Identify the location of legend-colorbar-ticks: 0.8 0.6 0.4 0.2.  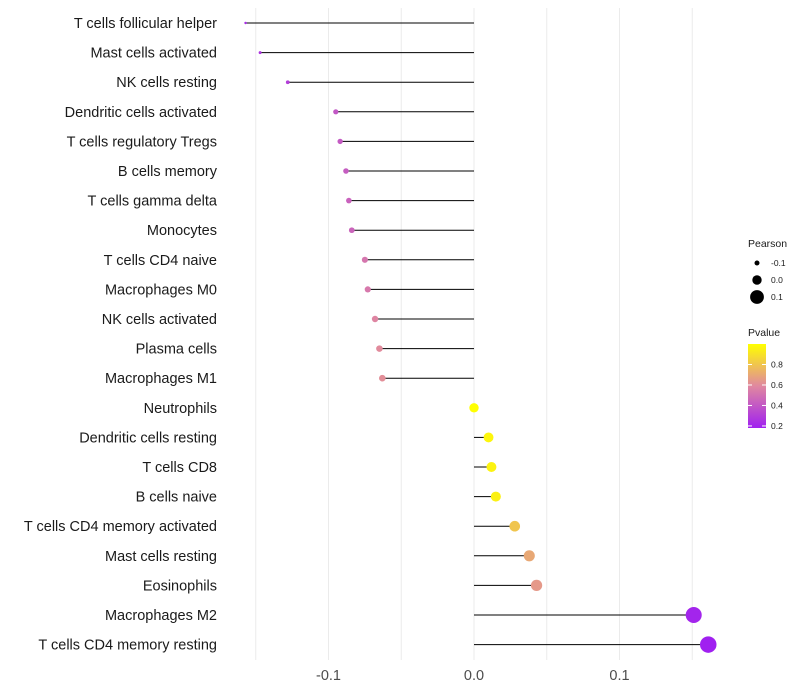
(765, 395).